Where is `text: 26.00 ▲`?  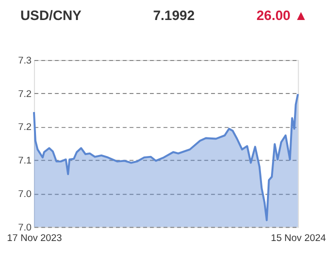
text: 26.00 ▲ is located at coordinates (282, 16).